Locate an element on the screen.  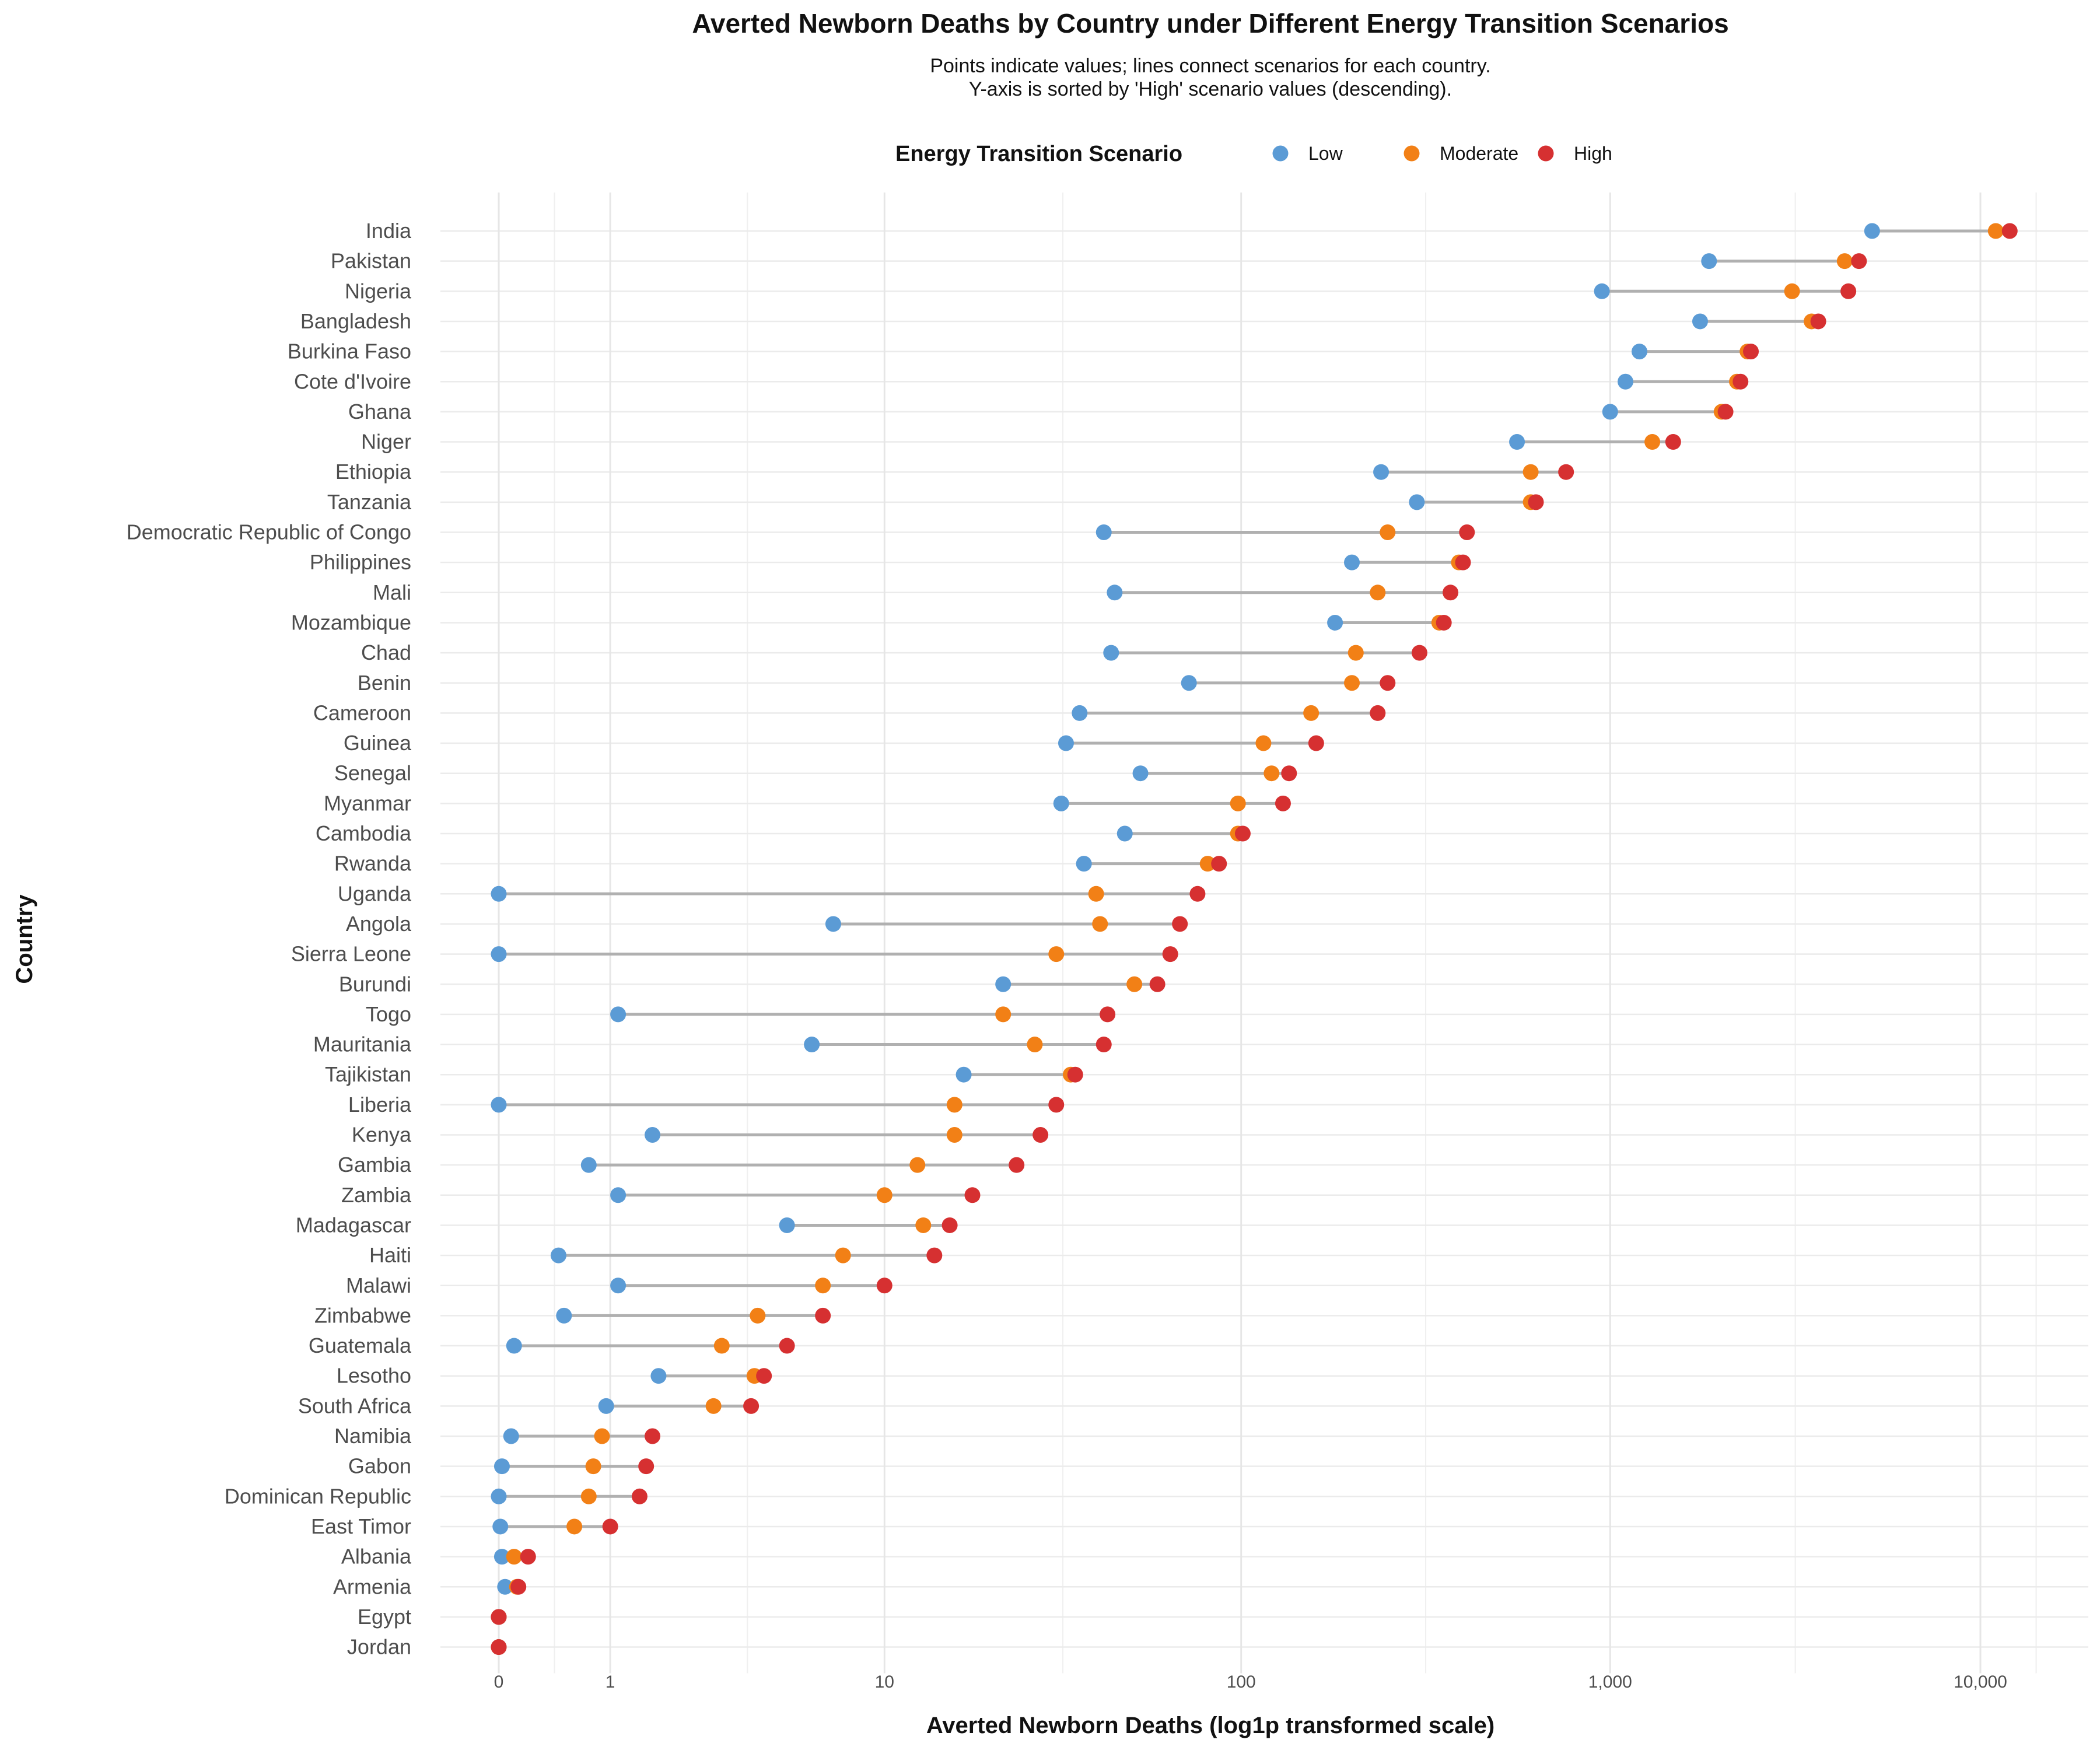
y-tick-label: Senegal is located at coordinates (372, 773).